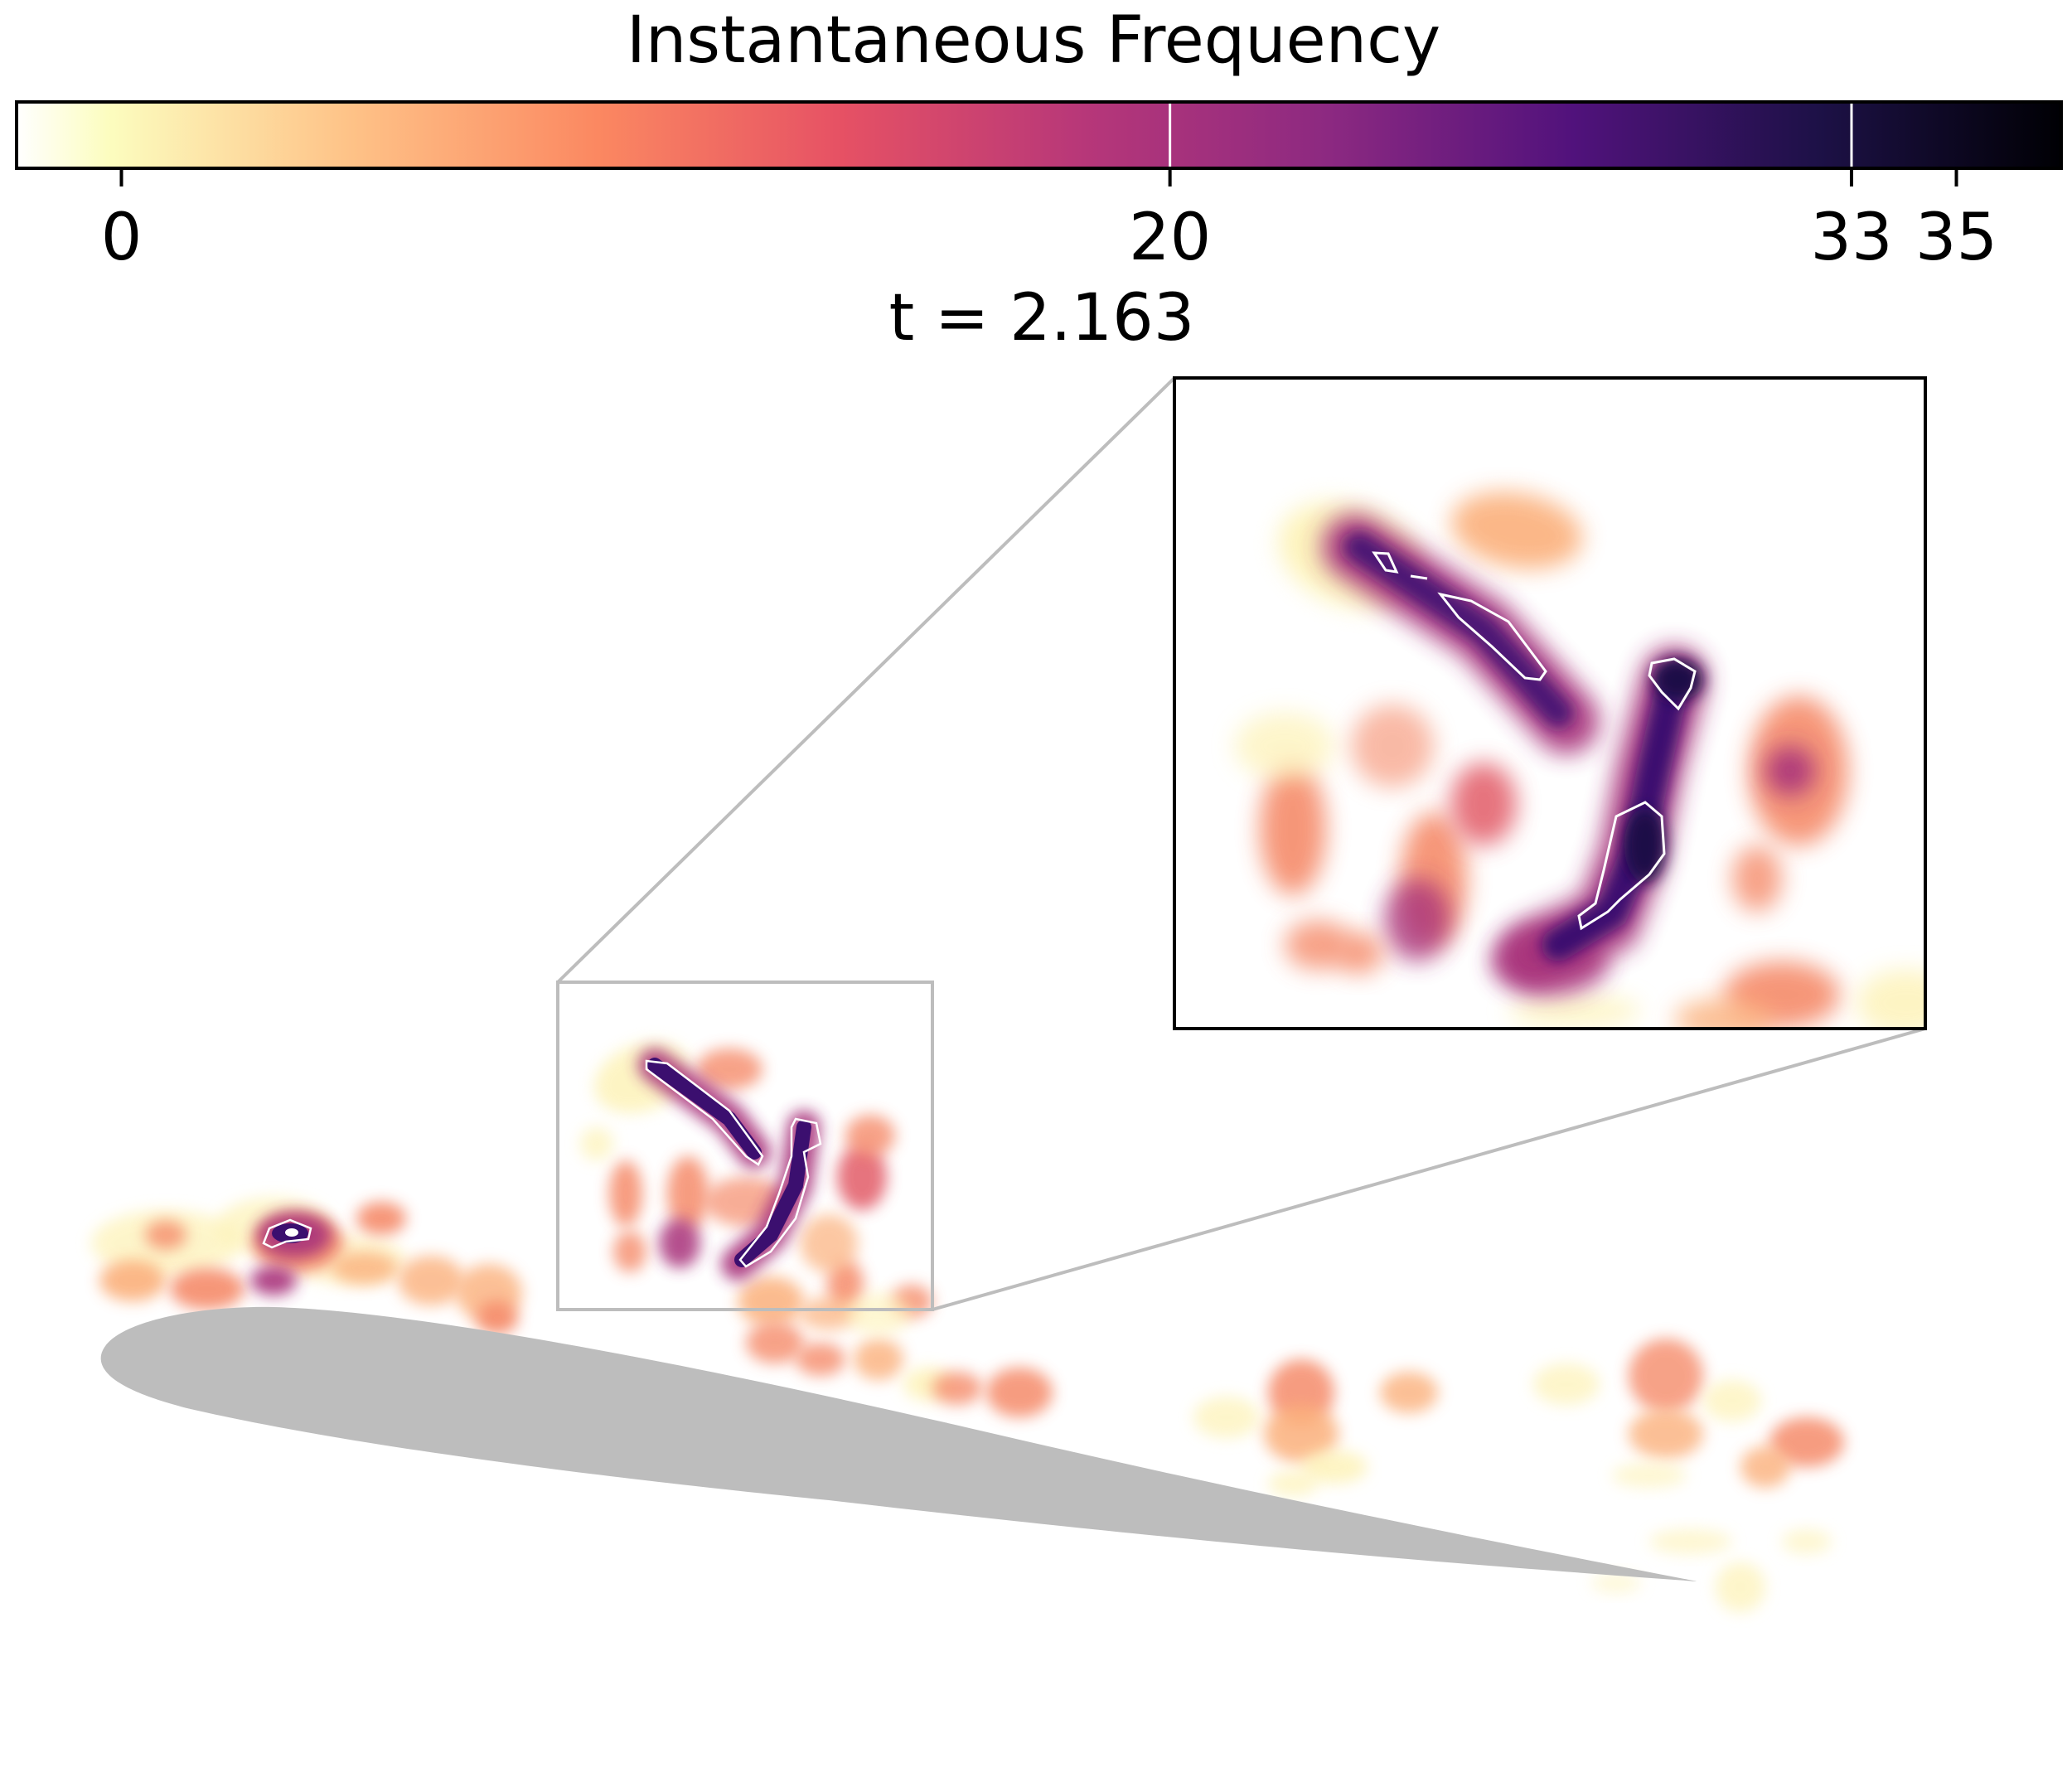 The height and width of the screenshot is (1782, 2072). I want to click on colorbar-tick-label: 33, so click(1851, 238).